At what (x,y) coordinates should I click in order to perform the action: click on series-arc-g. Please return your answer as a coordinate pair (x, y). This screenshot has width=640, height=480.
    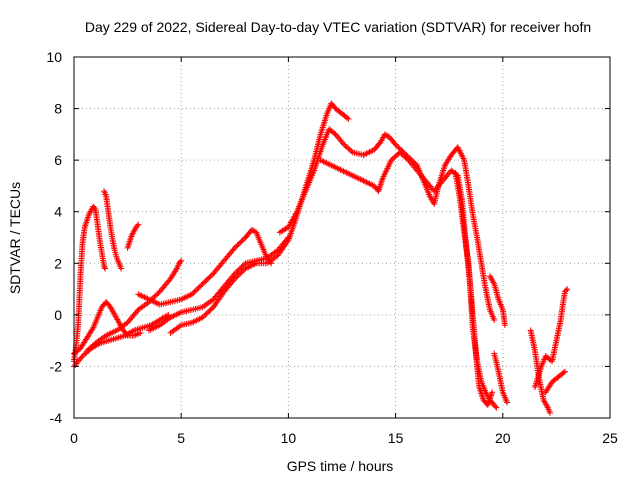
    Looking at the image, I should click on (205, 267).